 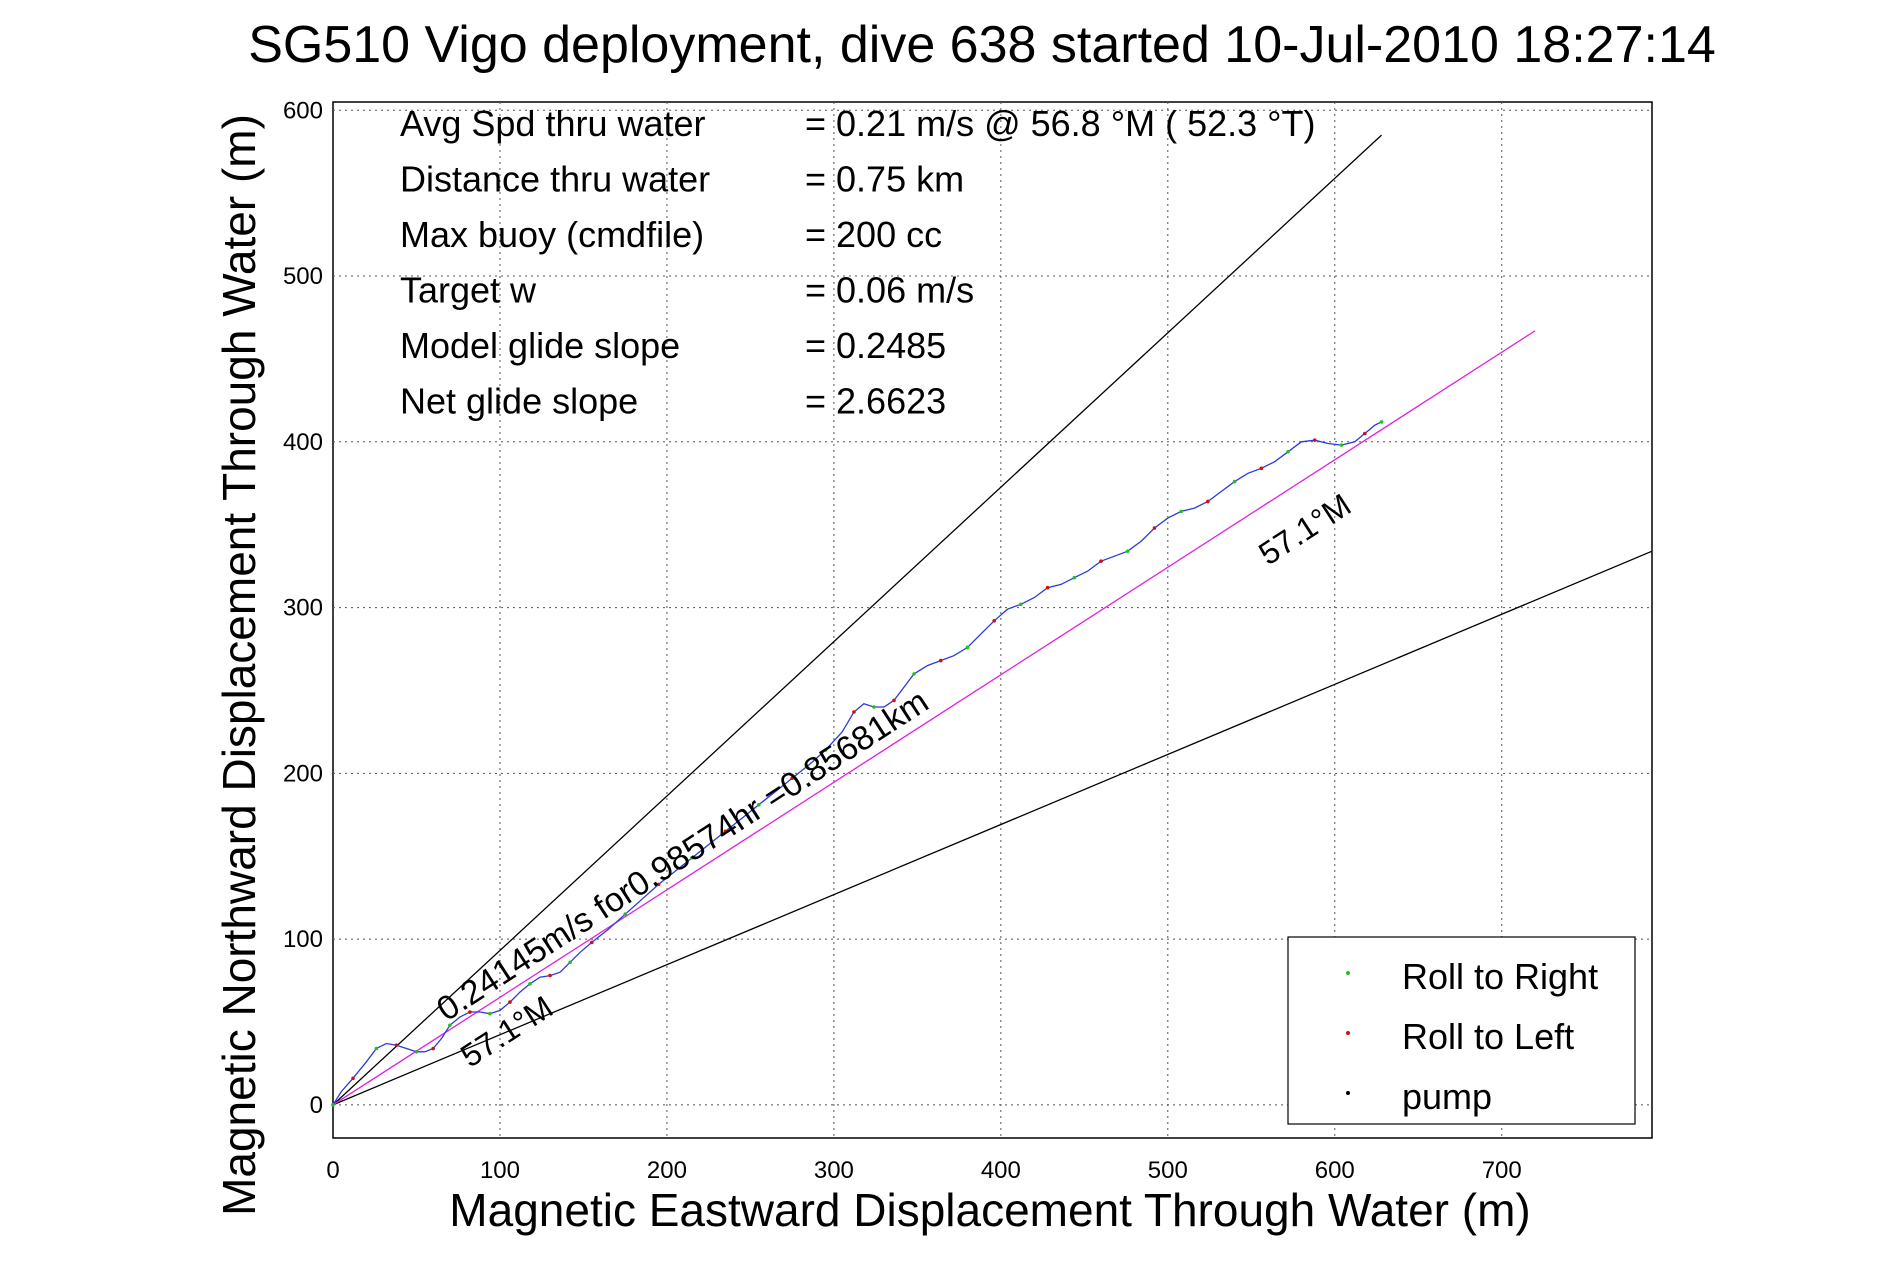 What do you see at coordinates (303, 939) in the screenshot?
I see `y-tick-label: 100` at bounding box center [303, 939].